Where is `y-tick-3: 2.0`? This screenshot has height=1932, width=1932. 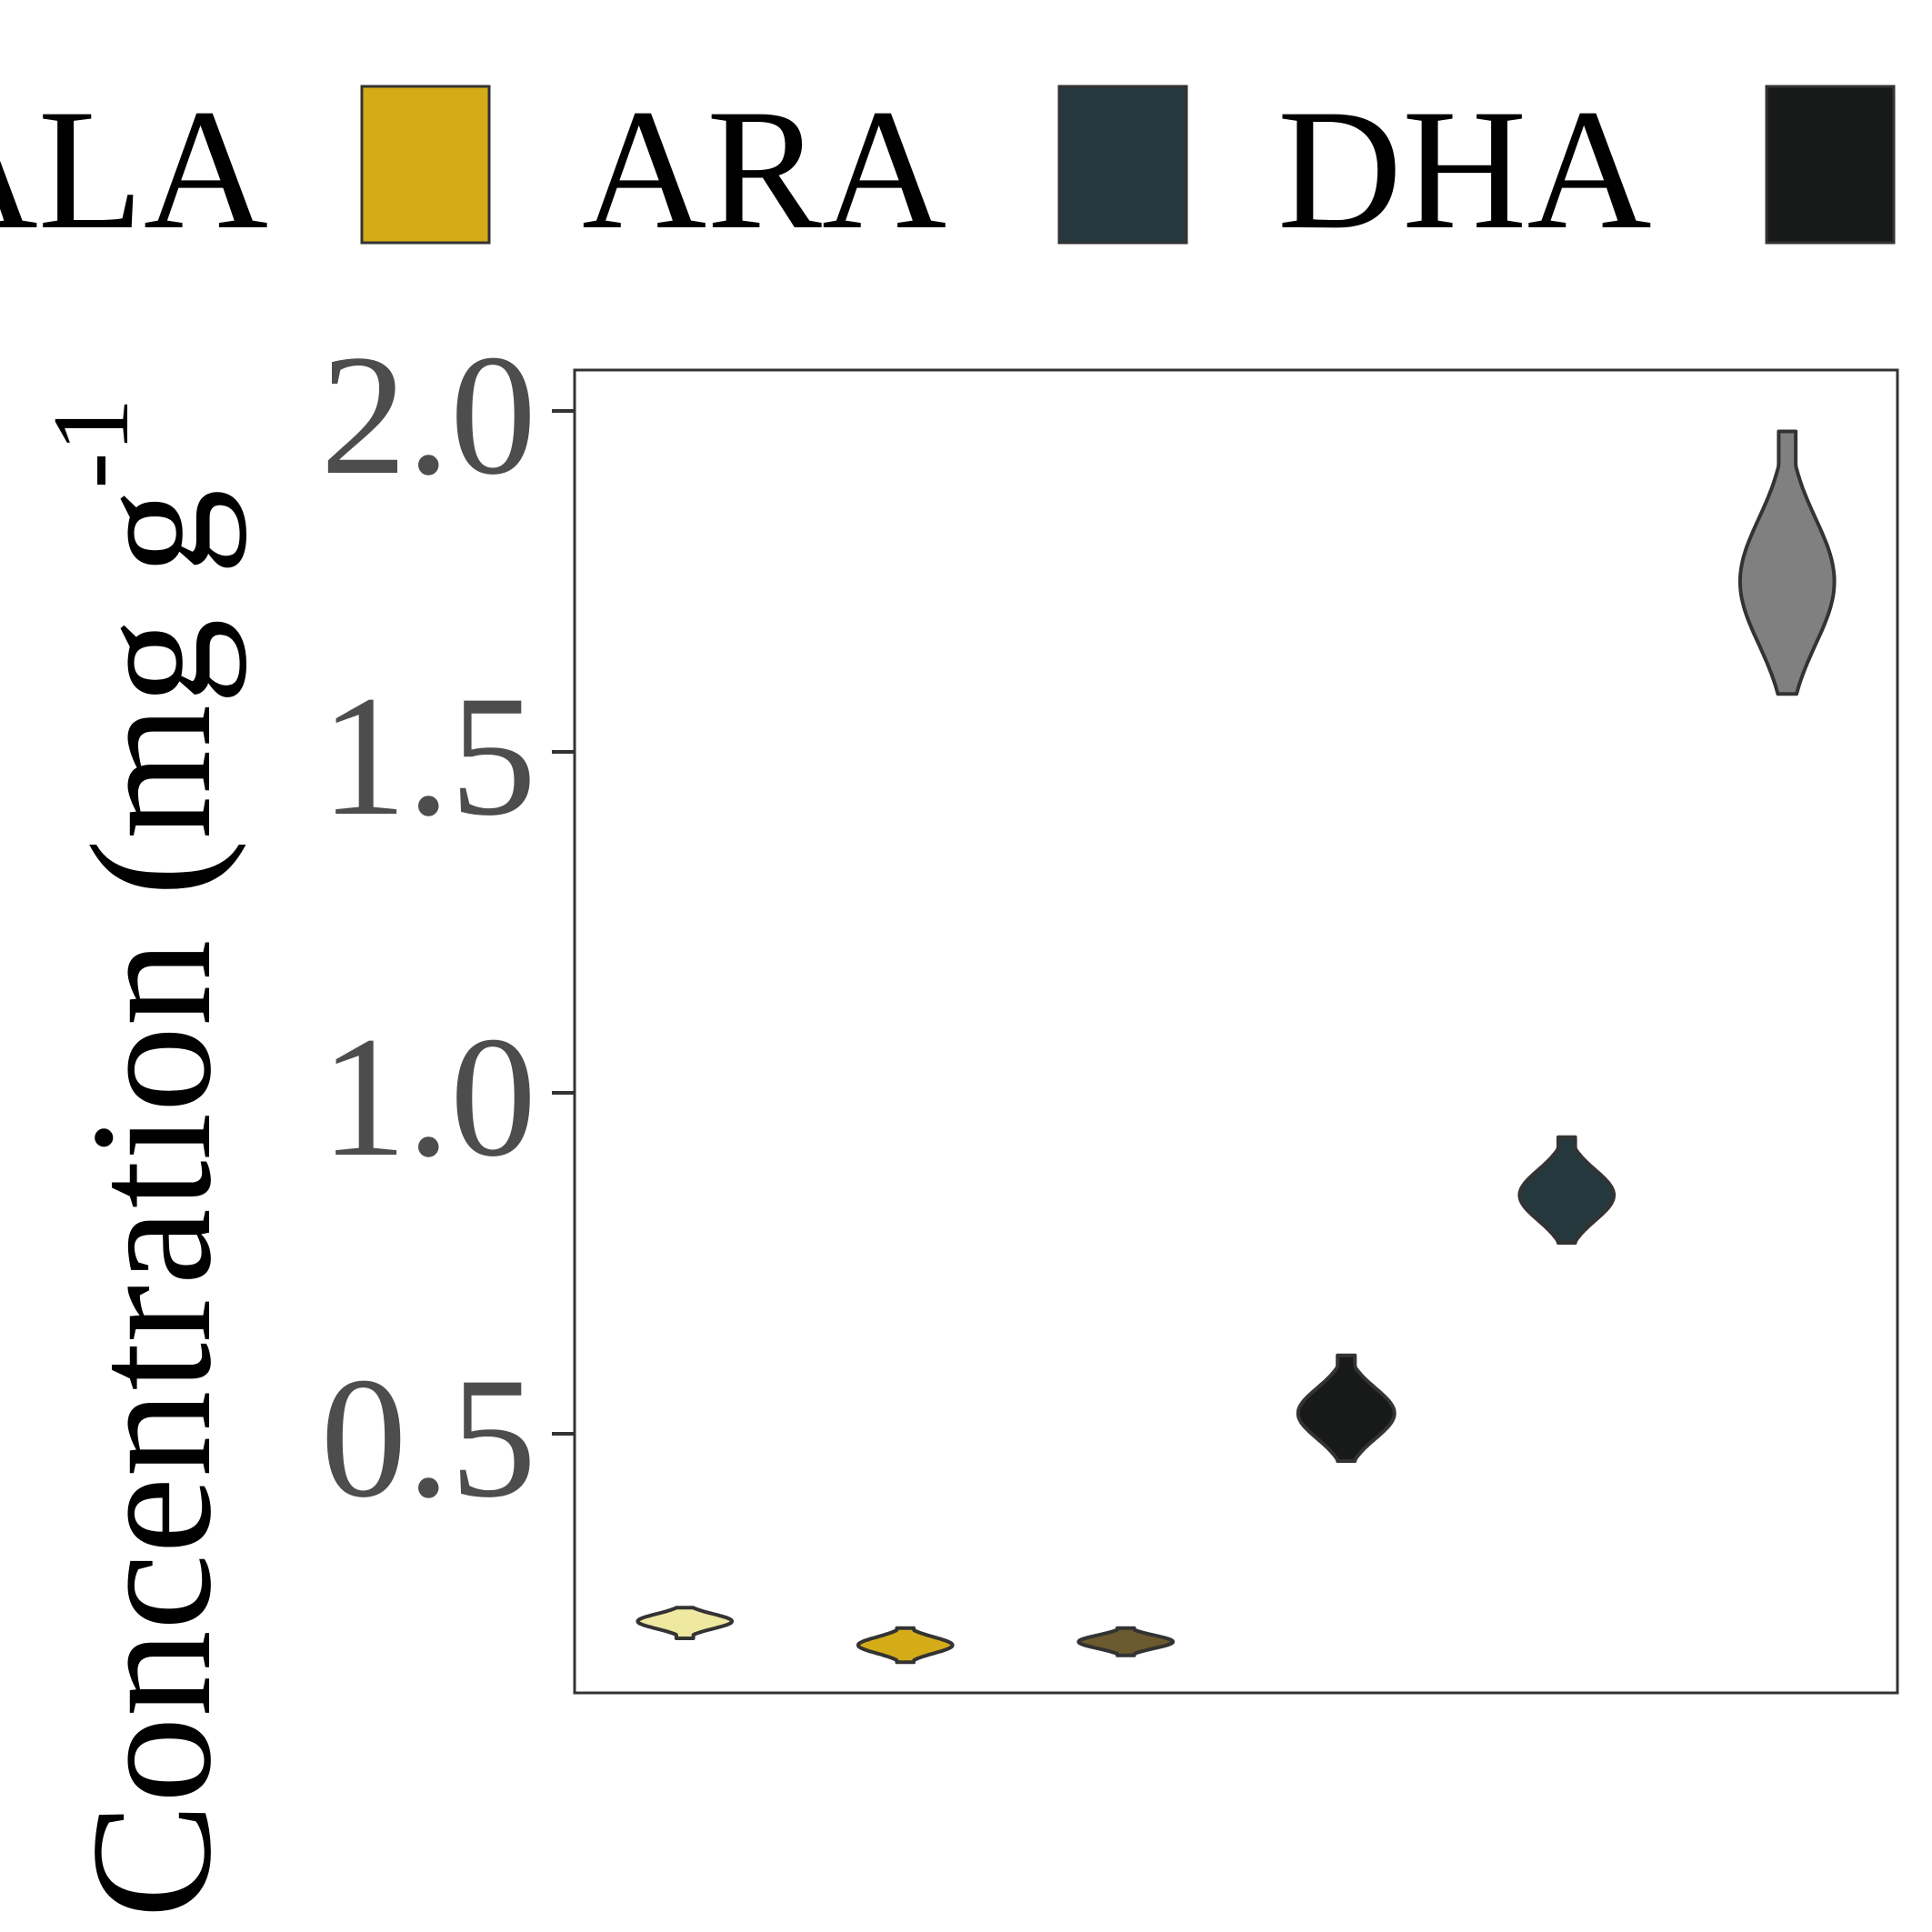
y-tick-3: 2.0 is located at coordinates (448, 415).